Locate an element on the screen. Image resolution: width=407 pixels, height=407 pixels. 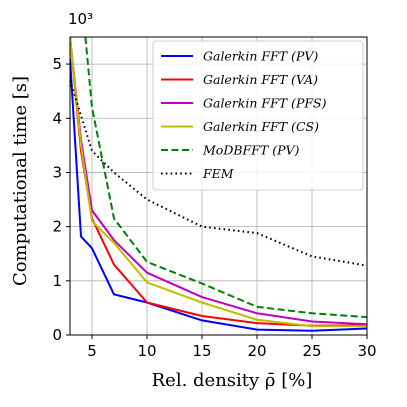
y-tick-label: 2 is located at coordinates (57, 227).